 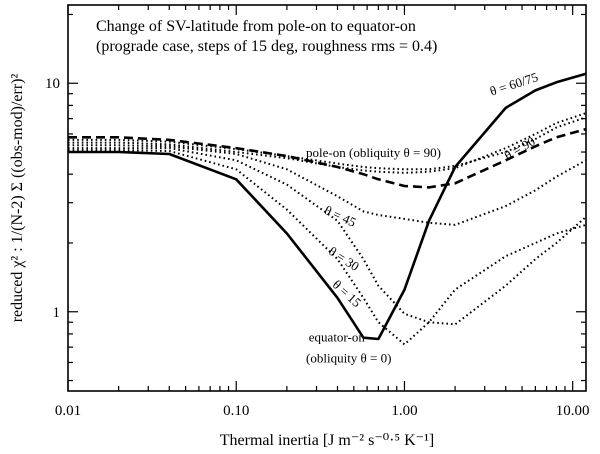 What do you see at coordinates (327, 440) in the screenshot?
I see `x-axis-label: Thermal inertia [J m⁻² s⁻⁰·⁵ K⁻¹]` at bounding box center [327, 440].